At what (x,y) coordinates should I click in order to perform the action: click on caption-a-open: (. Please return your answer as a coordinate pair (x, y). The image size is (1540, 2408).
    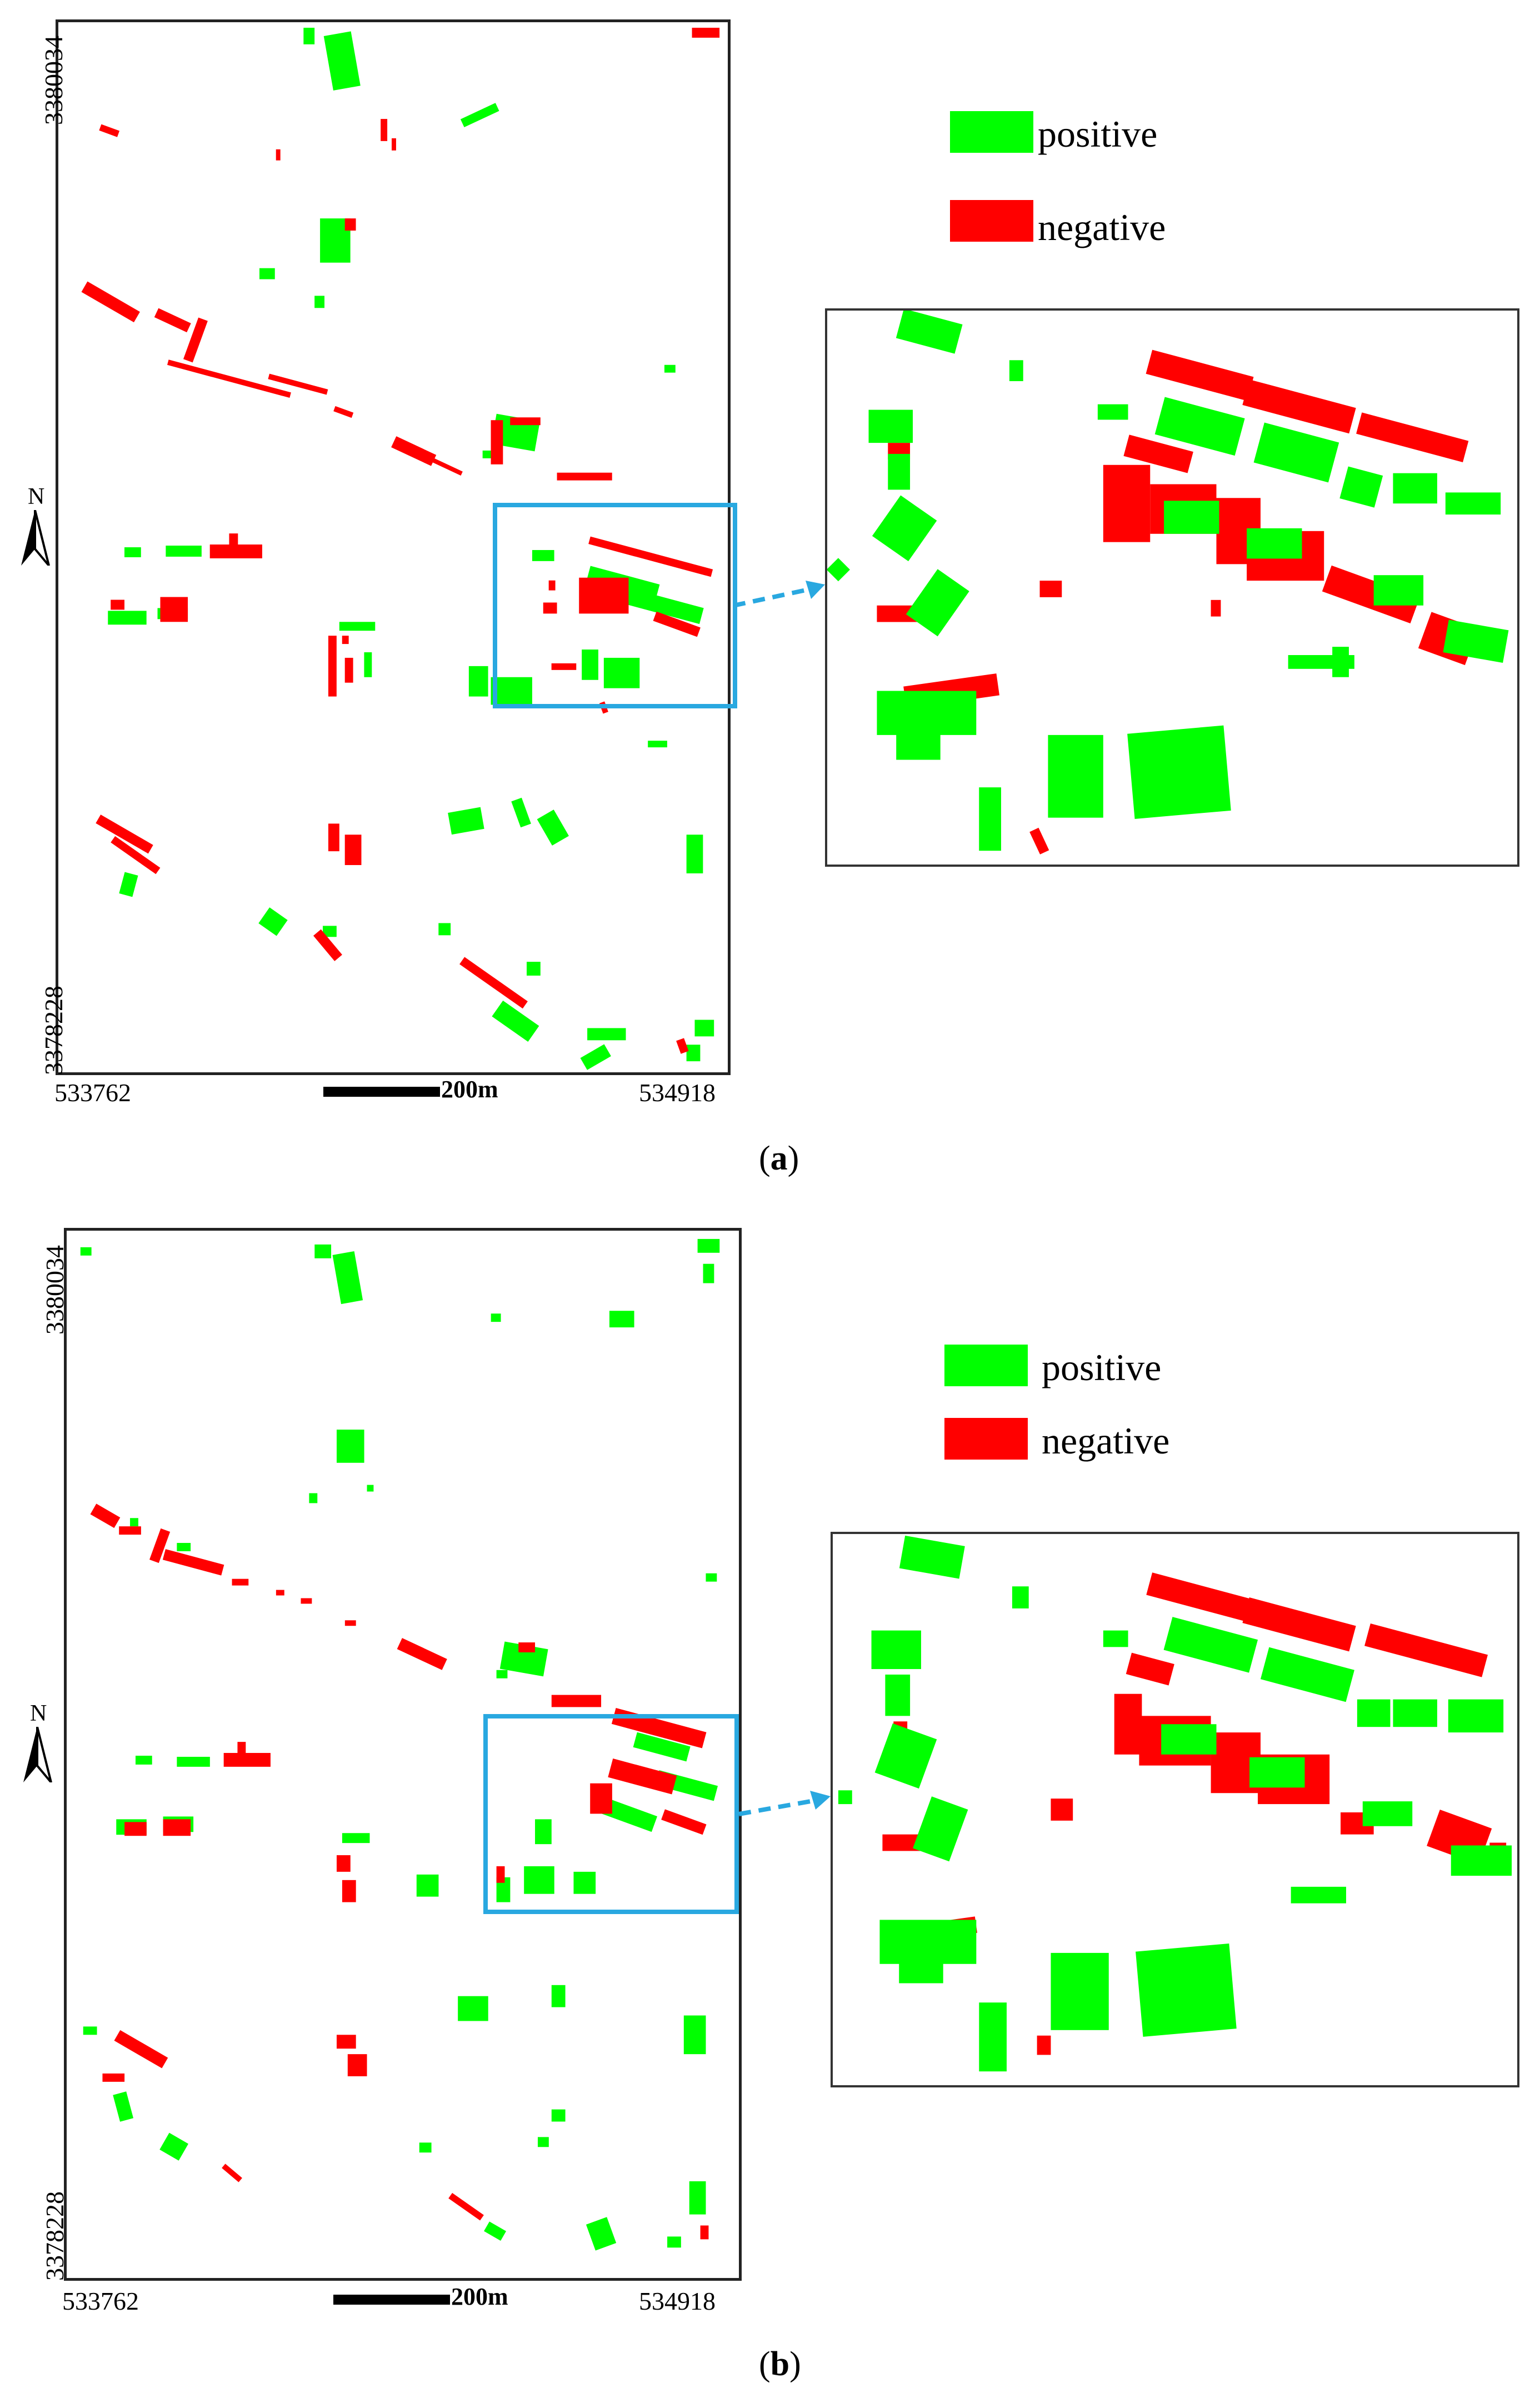
    Looking at the image, I should click on (765, 1158).